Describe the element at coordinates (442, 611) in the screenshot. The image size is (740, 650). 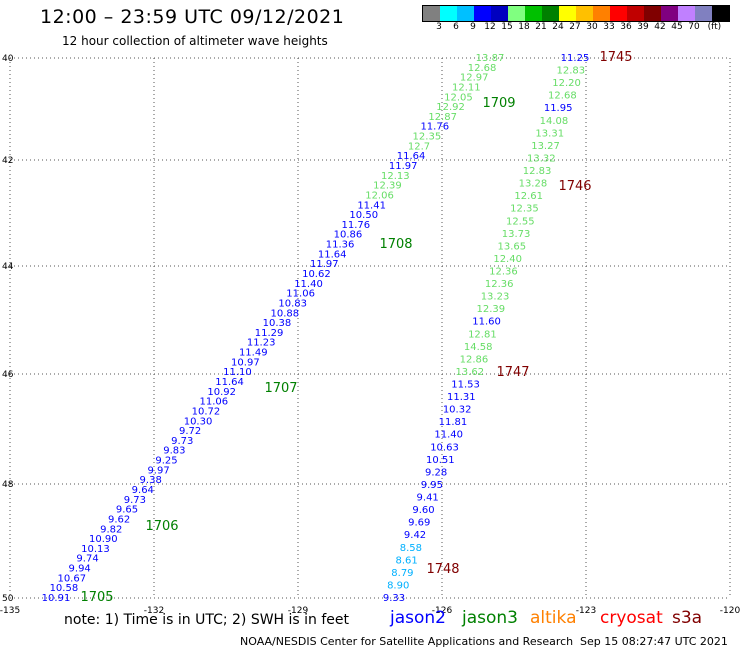
I see `longitude-label: -126` at that location.